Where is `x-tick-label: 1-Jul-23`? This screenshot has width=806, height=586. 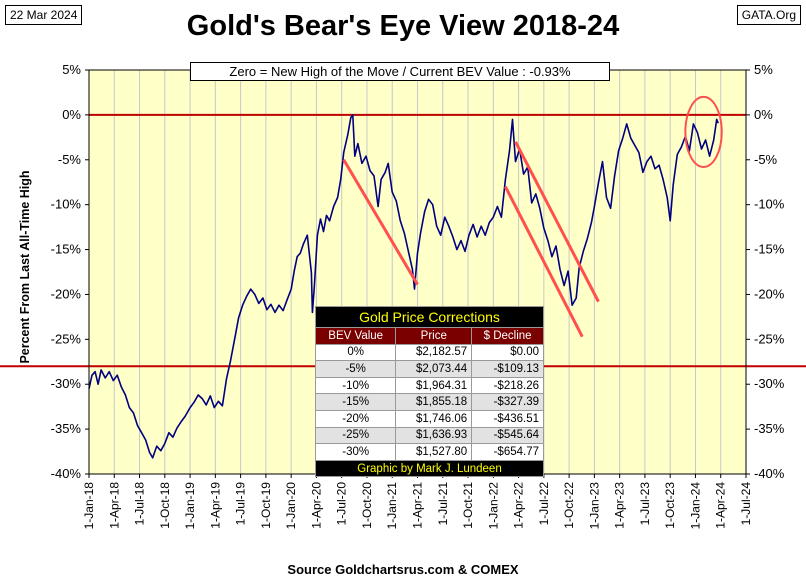 x-tick-label: 1-Jul-23 is located at coordinates (645, 504).